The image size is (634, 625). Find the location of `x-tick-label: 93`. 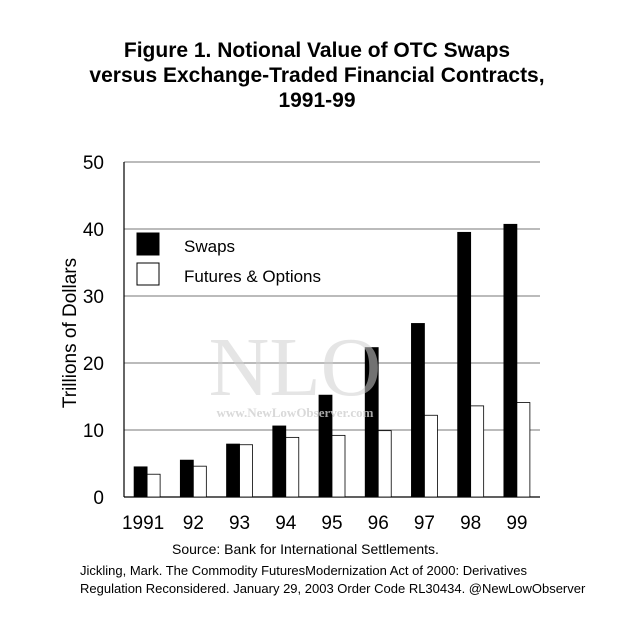

x-tick-label: 93 is located at coordinates (239, 523).